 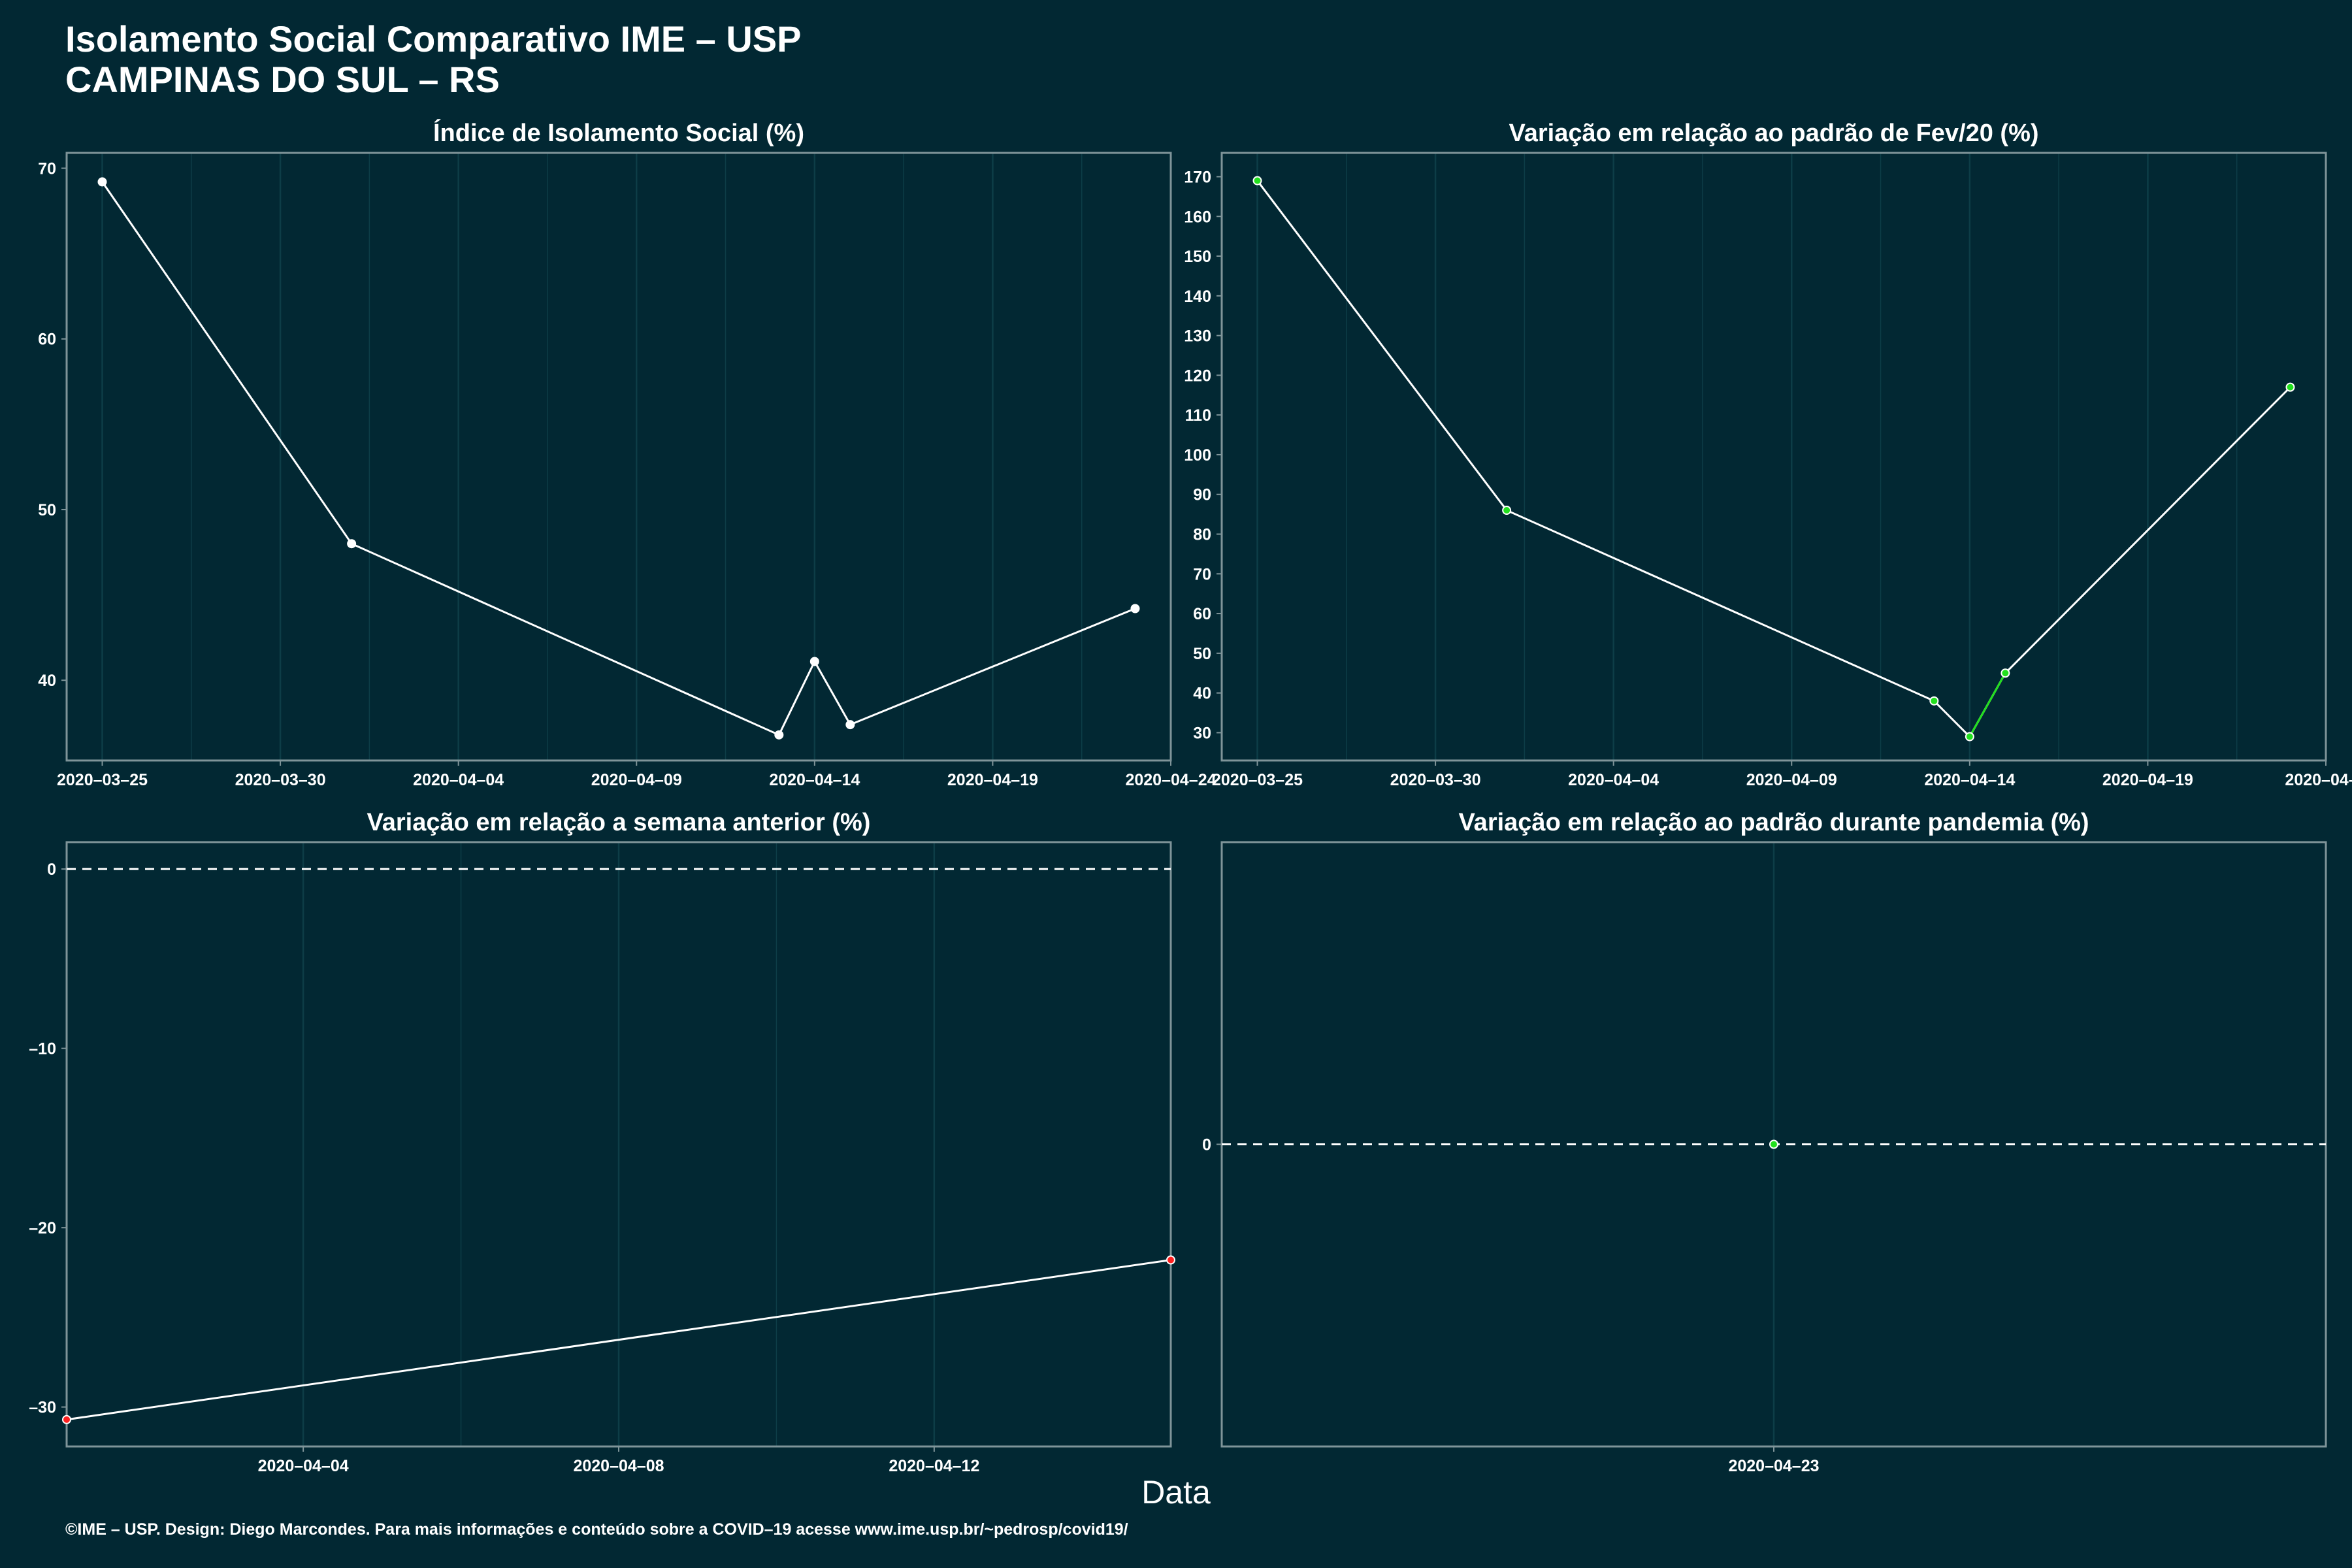 What do you see at coordinates (1202, 495) in the screenshot?
I see `y-tick-label: 90` at bounding box center [1202, 495].